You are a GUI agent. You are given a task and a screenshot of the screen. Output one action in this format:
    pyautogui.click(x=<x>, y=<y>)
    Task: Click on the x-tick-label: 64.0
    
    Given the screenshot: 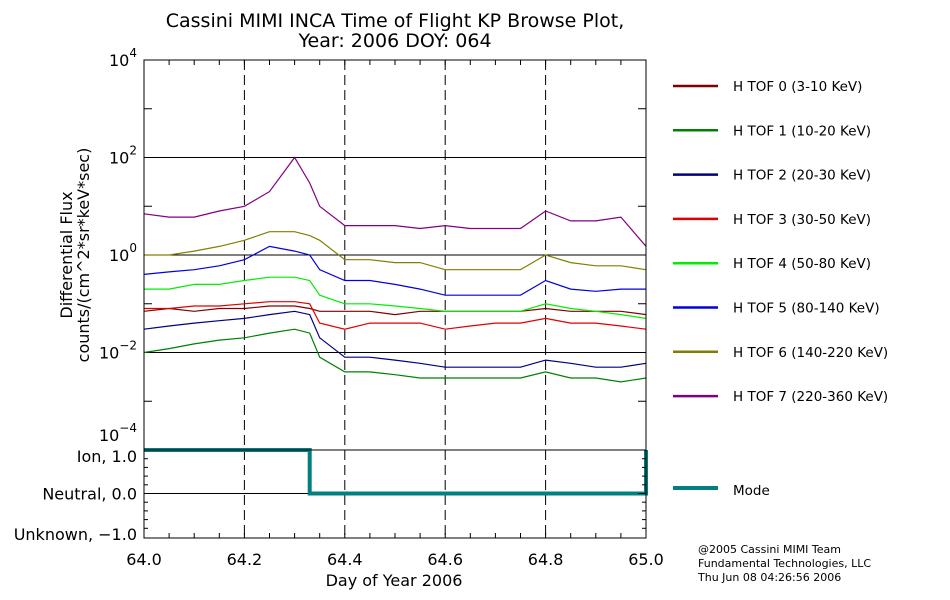 What is the action you would take?
    pyautogui.click(x=144, y=559)
    